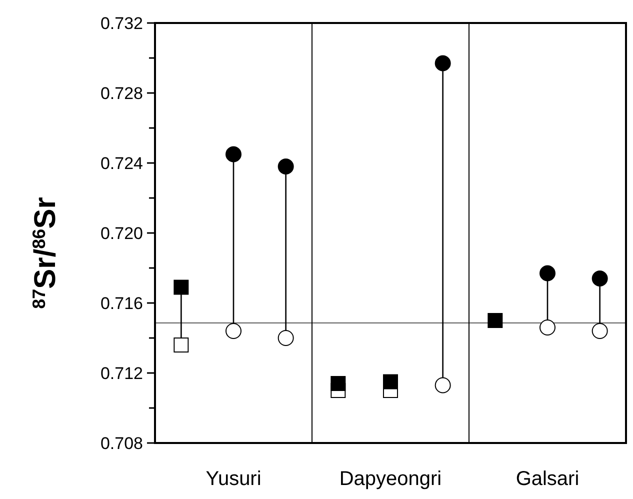 The width and height of the screenshot is (633, 499). I want to click on y-tick-label: 0.720, so click(121, 233).